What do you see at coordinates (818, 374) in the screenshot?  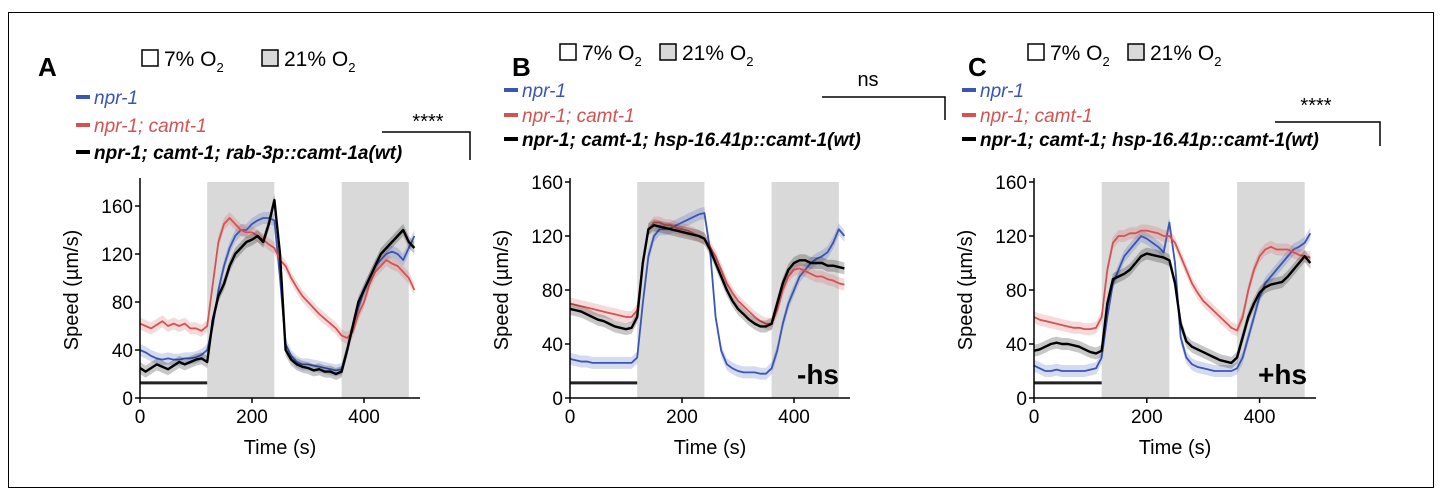 I see `heat-shock-label: -hs` at bounding box center [818, 374].